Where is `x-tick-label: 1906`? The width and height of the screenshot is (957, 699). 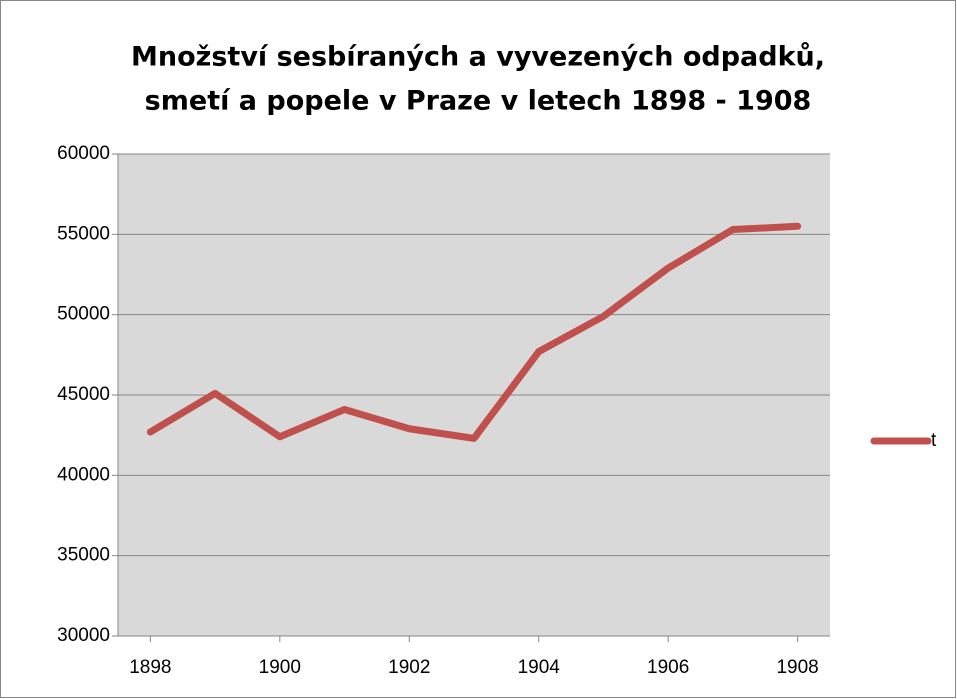 x-tick-label: 1906 is located at coordinates (668, 667).